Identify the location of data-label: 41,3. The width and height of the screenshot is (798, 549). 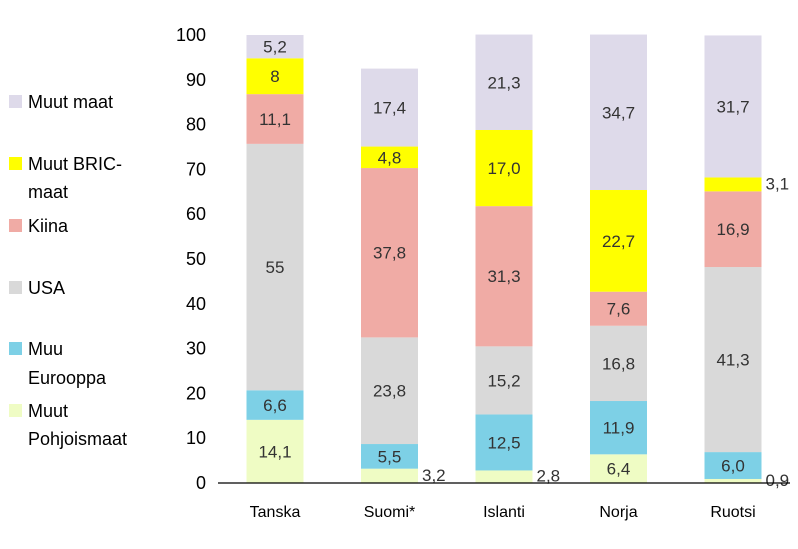
(732, 360).